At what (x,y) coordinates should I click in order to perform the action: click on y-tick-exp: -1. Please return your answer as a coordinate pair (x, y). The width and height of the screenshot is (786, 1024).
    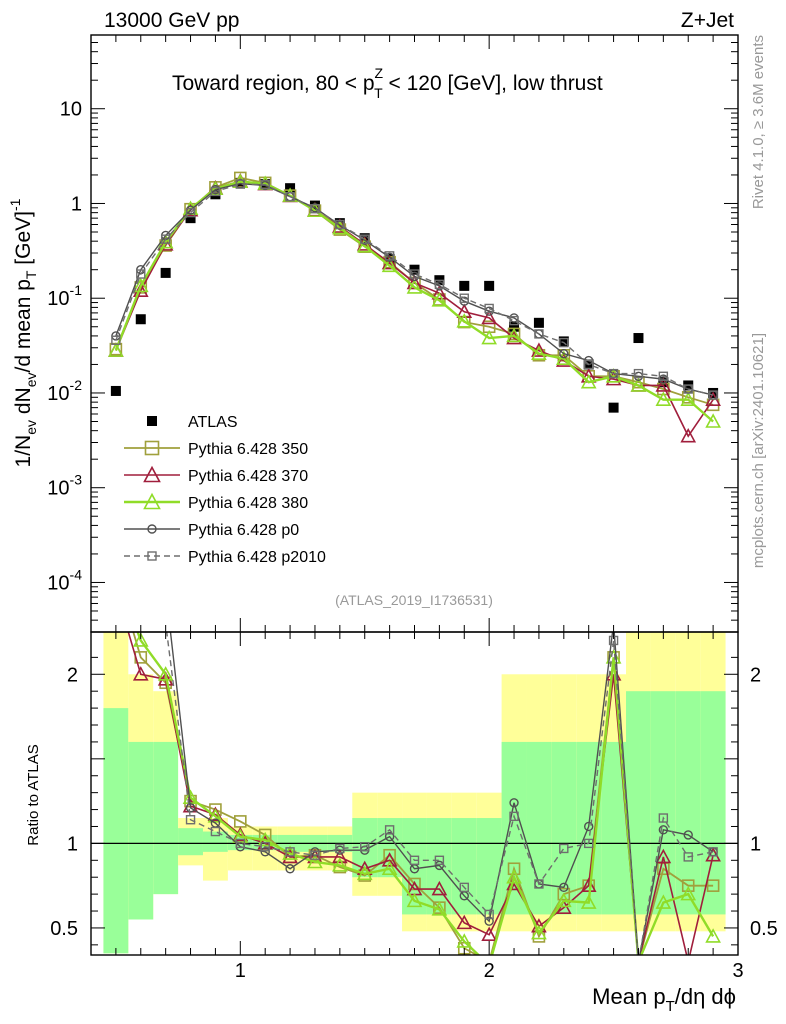
    Looking at the image, I should click on (76, 290).